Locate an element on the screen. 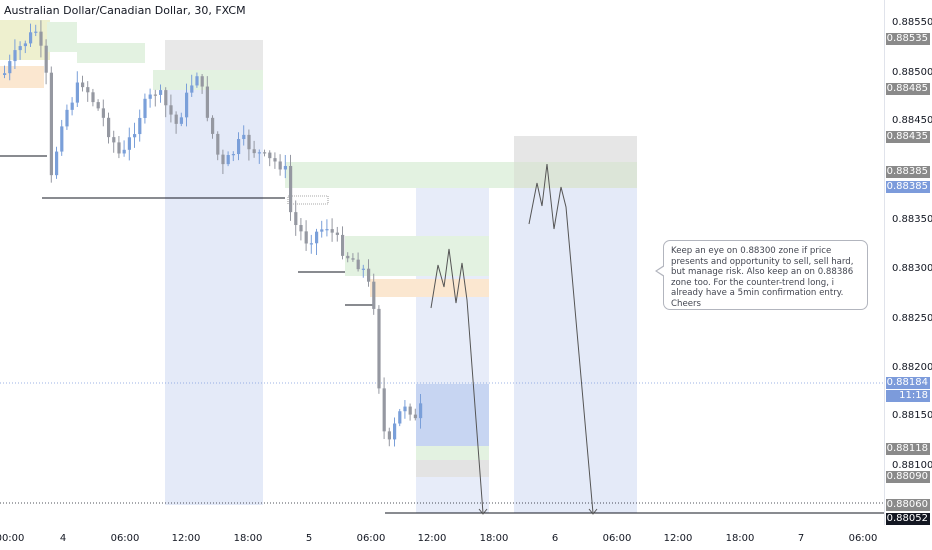  time-tick: 7 is located at coordinates (801, 538).